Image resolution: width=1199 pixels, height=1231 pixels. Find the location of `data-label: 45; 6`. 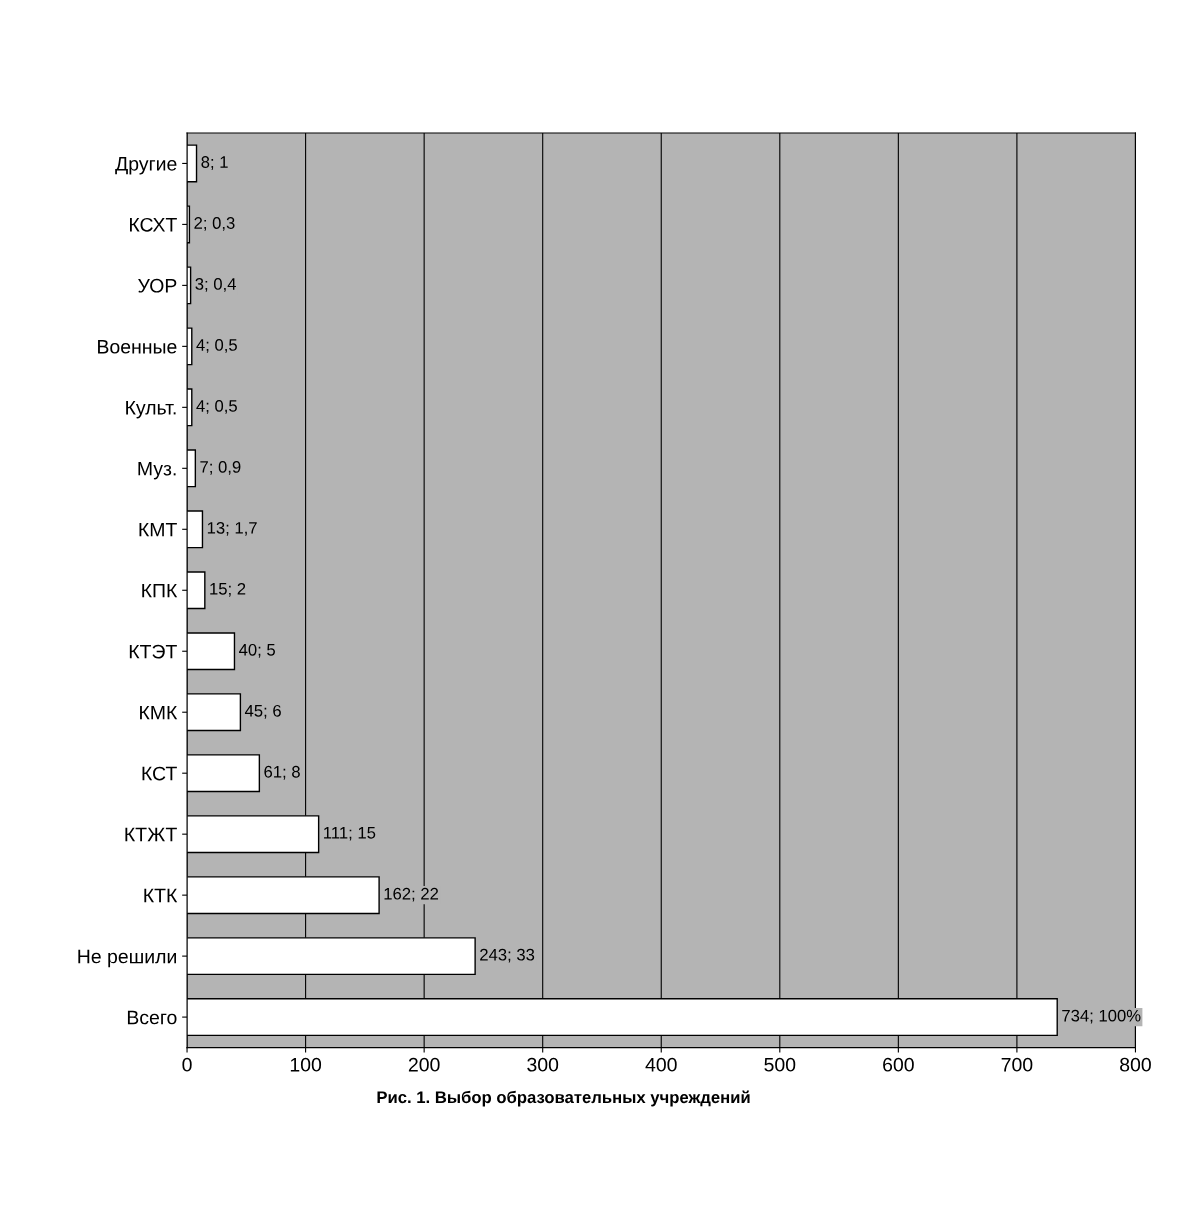

data-label: 45; 6 is located at coordinates (262, 711).